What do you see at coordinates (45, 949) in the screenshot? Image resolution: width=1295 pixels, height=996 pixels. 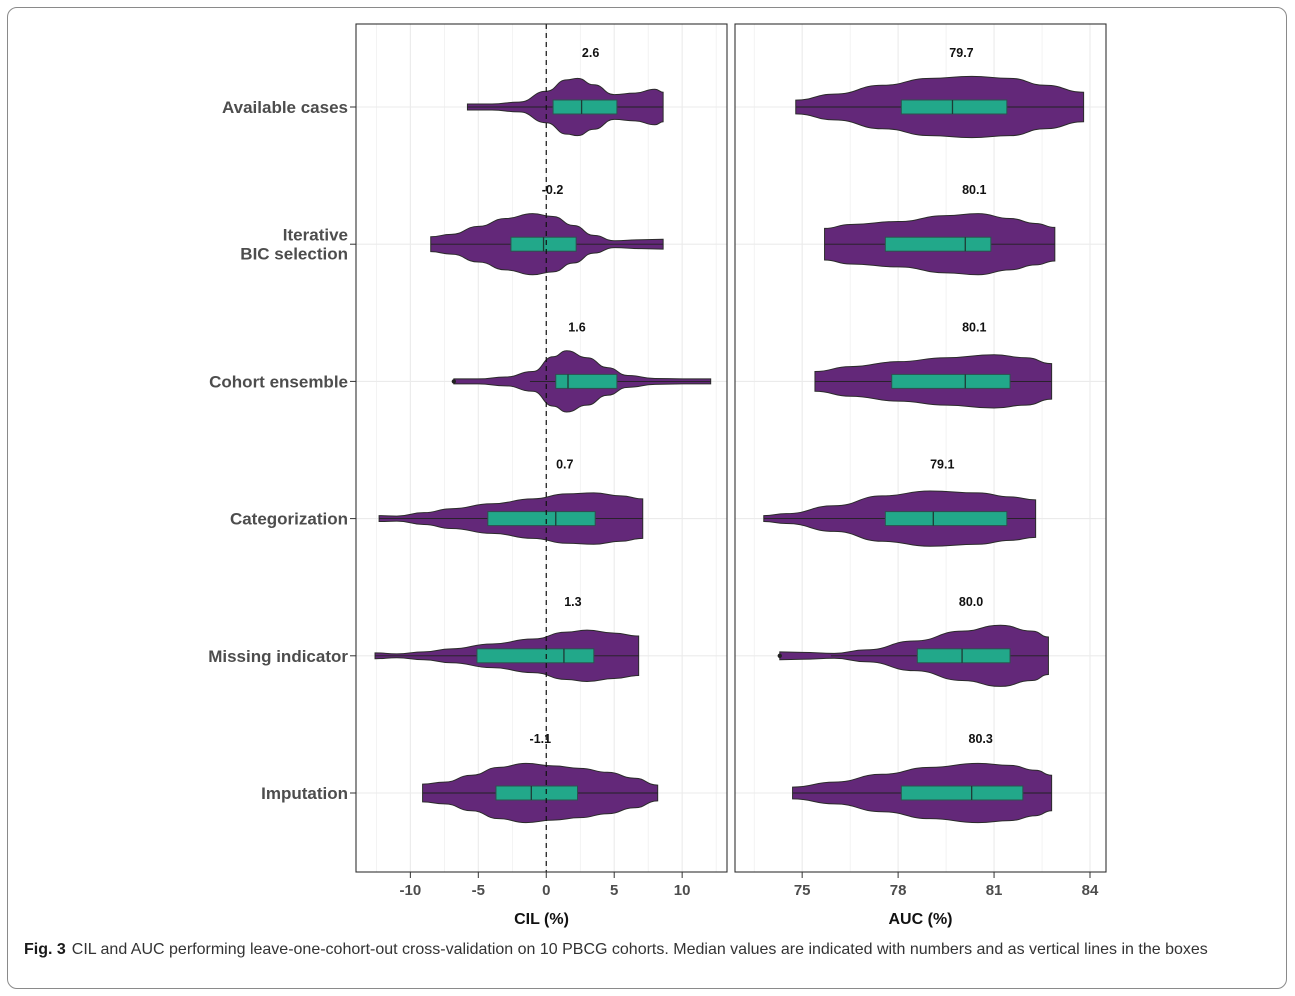 I see `caption-figure-number: Fig. 3` at bounding box center [45, 949].